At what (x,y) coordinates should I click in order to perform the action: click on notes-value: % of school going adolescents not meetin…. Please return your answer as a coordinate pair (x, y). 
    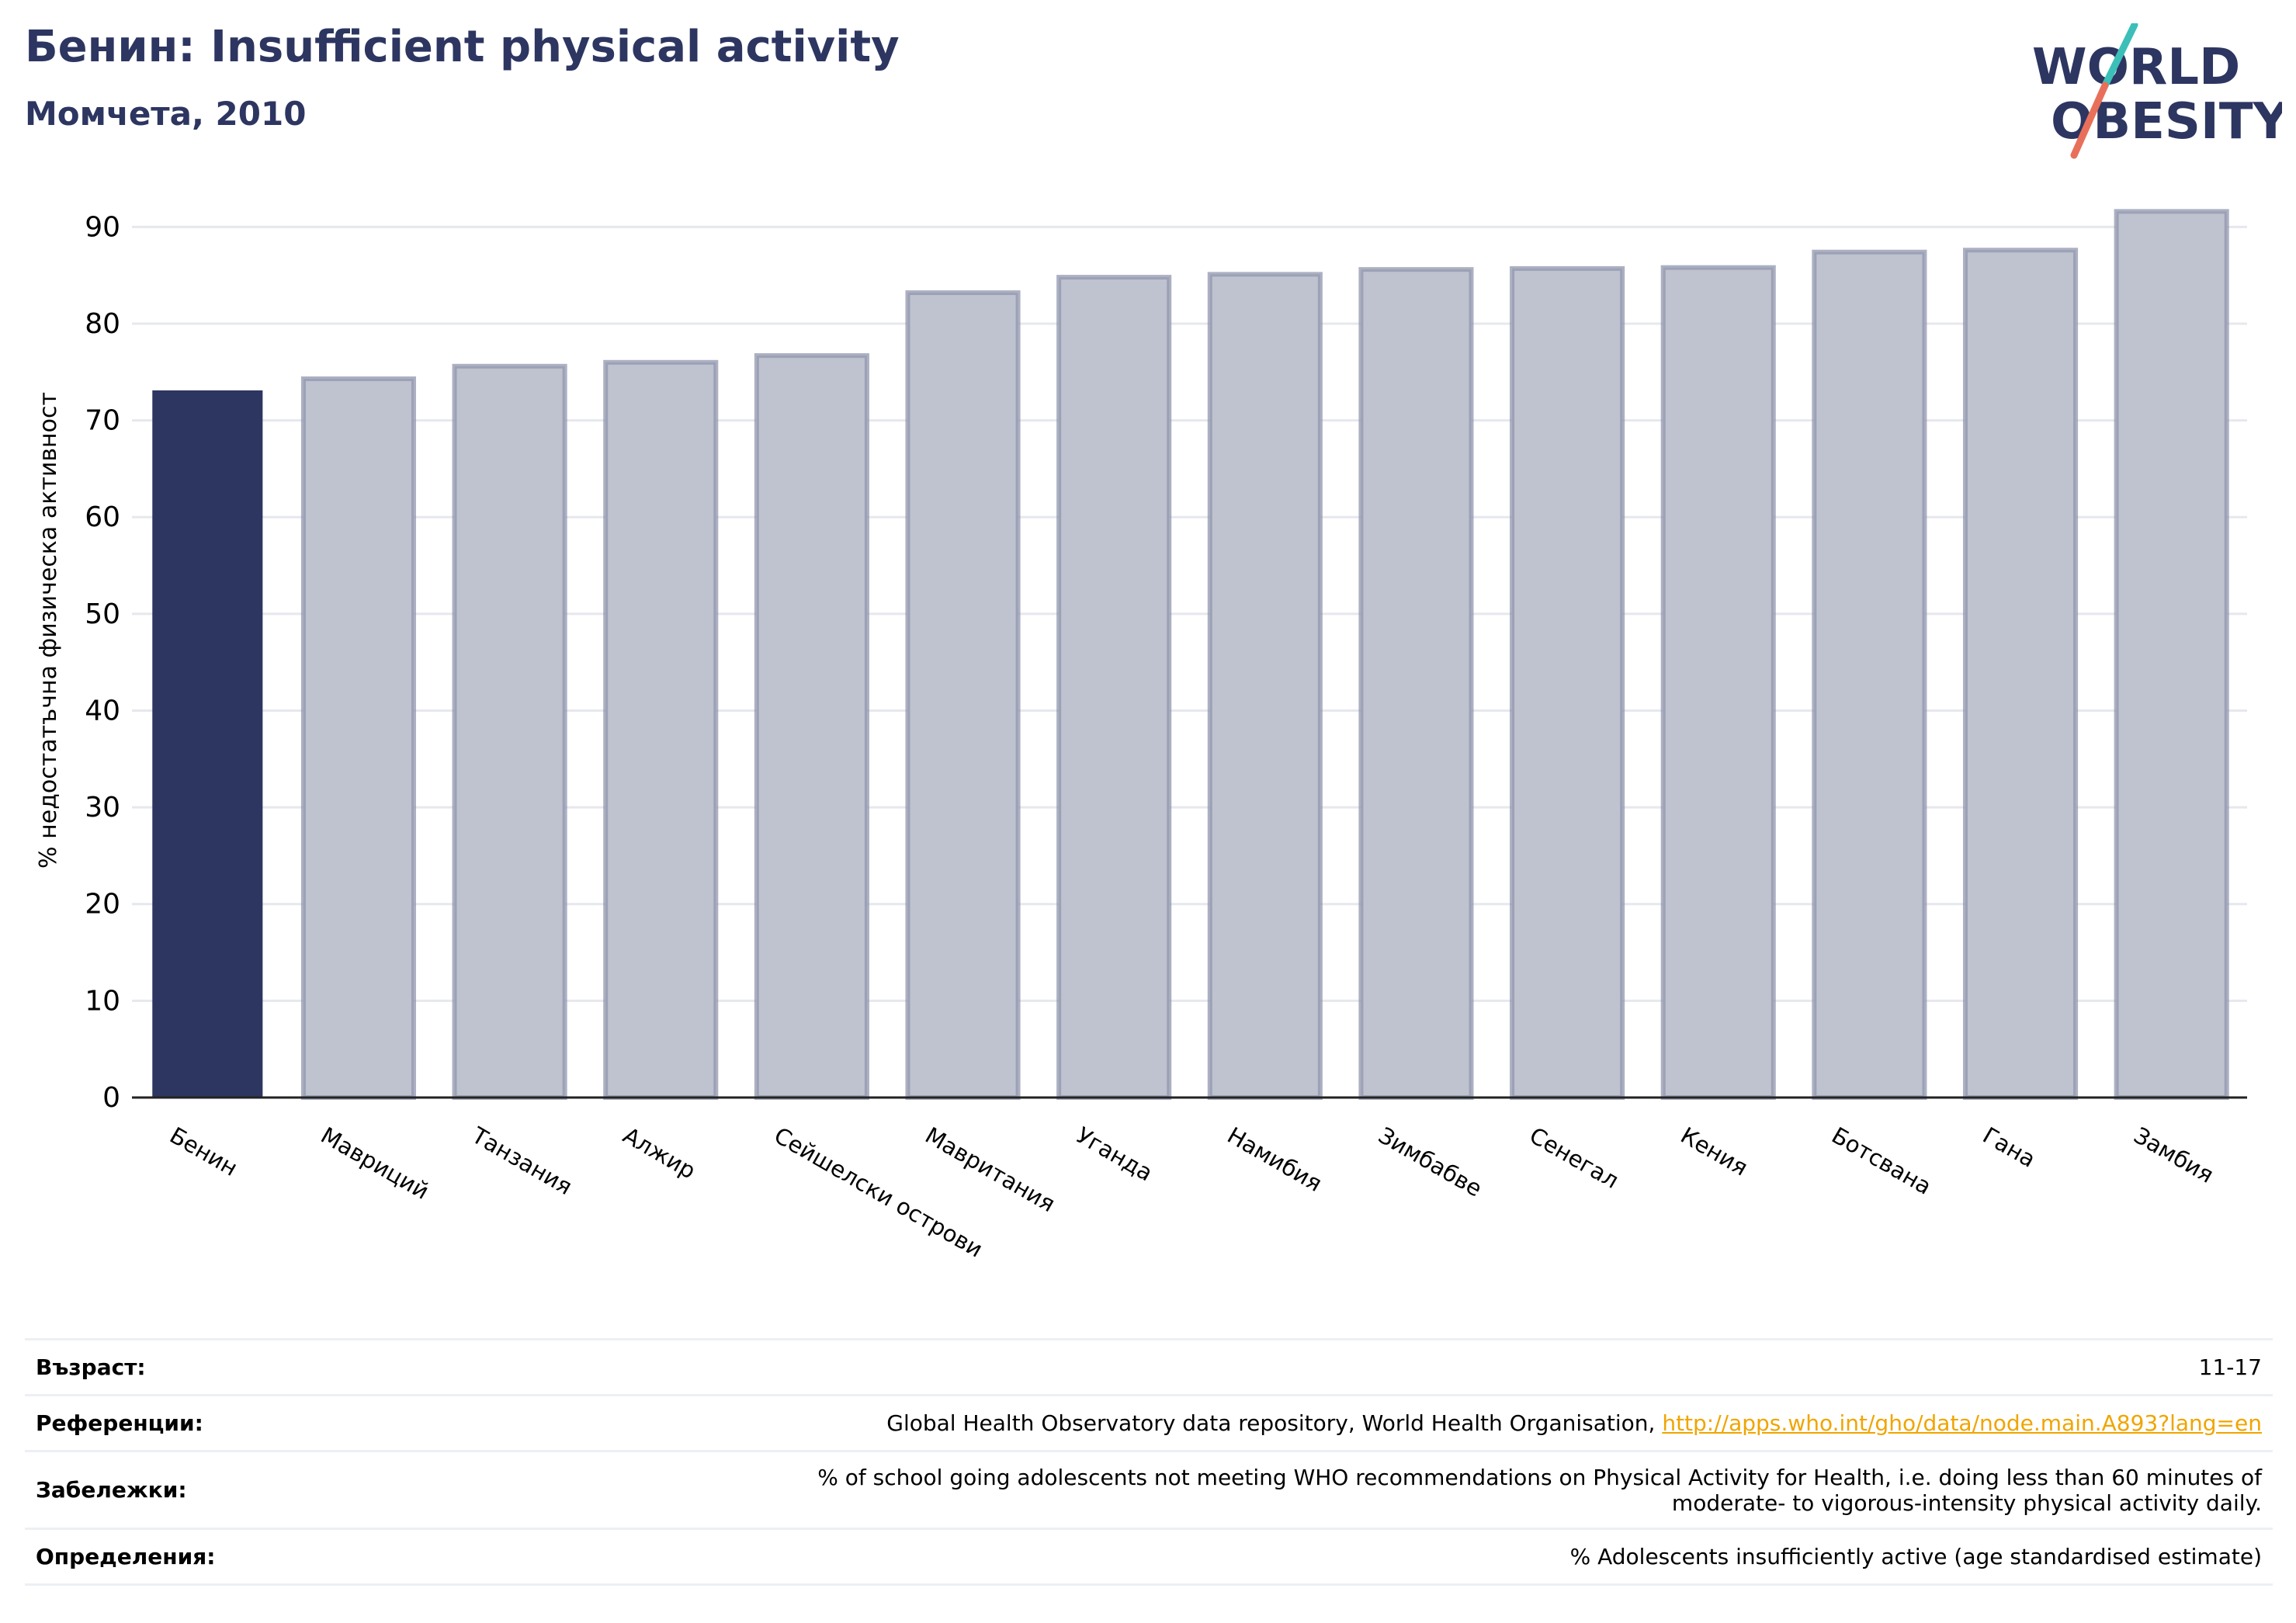
    Looking at the image, I should click on (1387, 1489).